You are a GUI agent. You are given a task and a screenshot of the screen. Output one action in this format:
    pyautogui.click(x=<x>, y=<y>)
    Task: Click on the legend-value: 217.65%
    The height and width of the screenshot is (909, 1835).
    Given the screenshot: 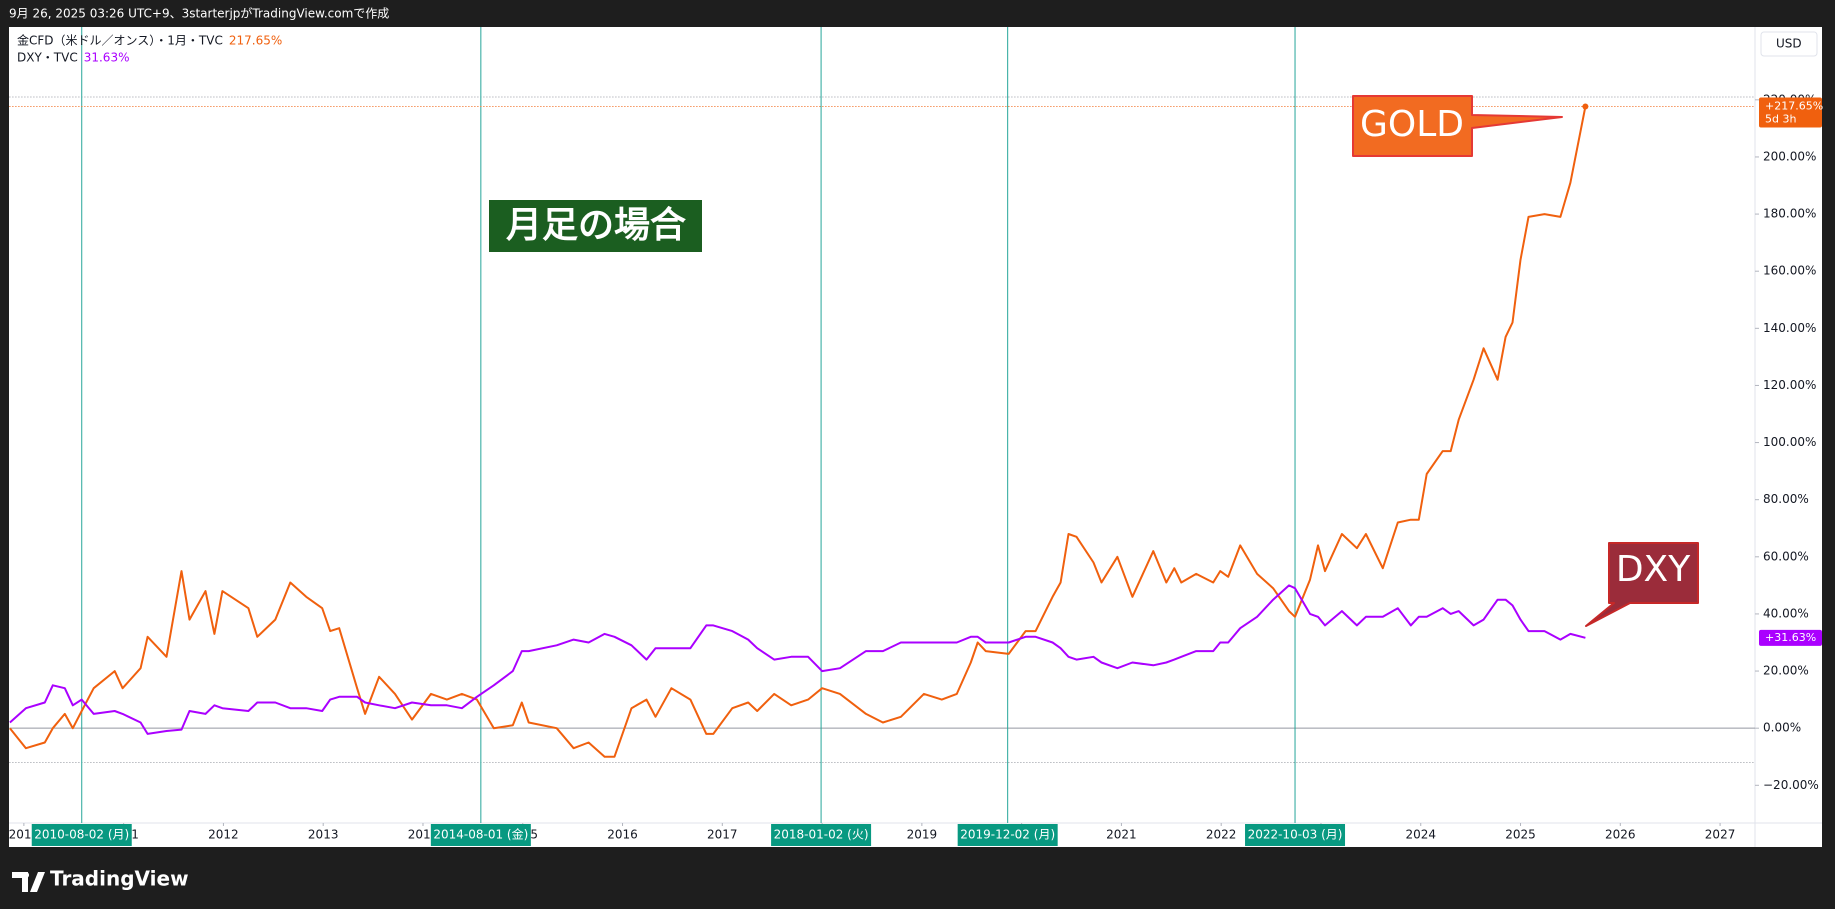 What is the action you would take?
    pyautogui.click(x=255, y=41)
    